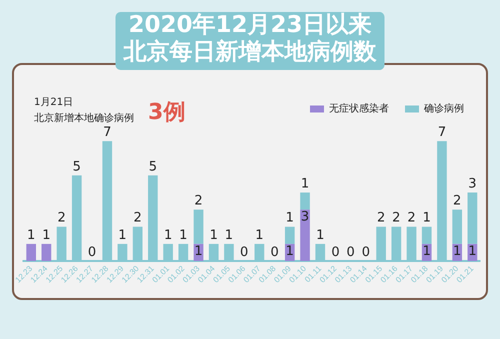  I want to click on chart-subtitle: 北京每日新增本地病例数, so click(250, 52).